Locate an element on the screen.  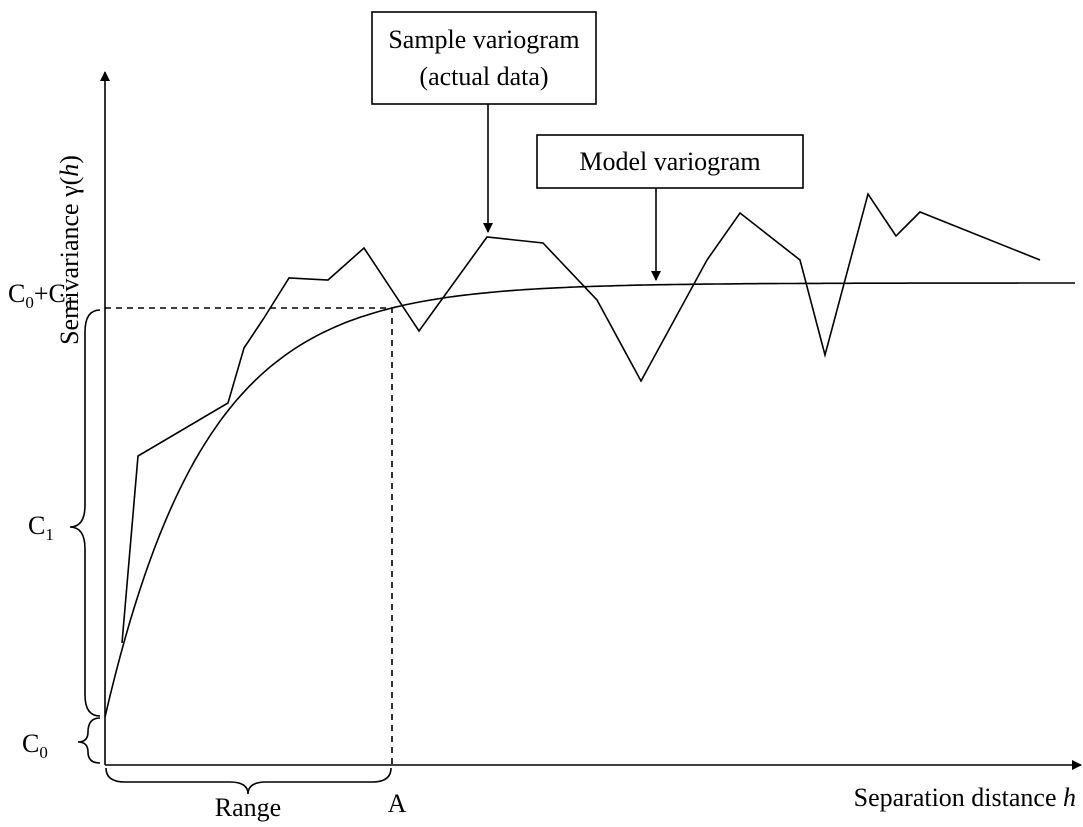
x-axis-label: Separation distance h is located at coordinates (965, 797).